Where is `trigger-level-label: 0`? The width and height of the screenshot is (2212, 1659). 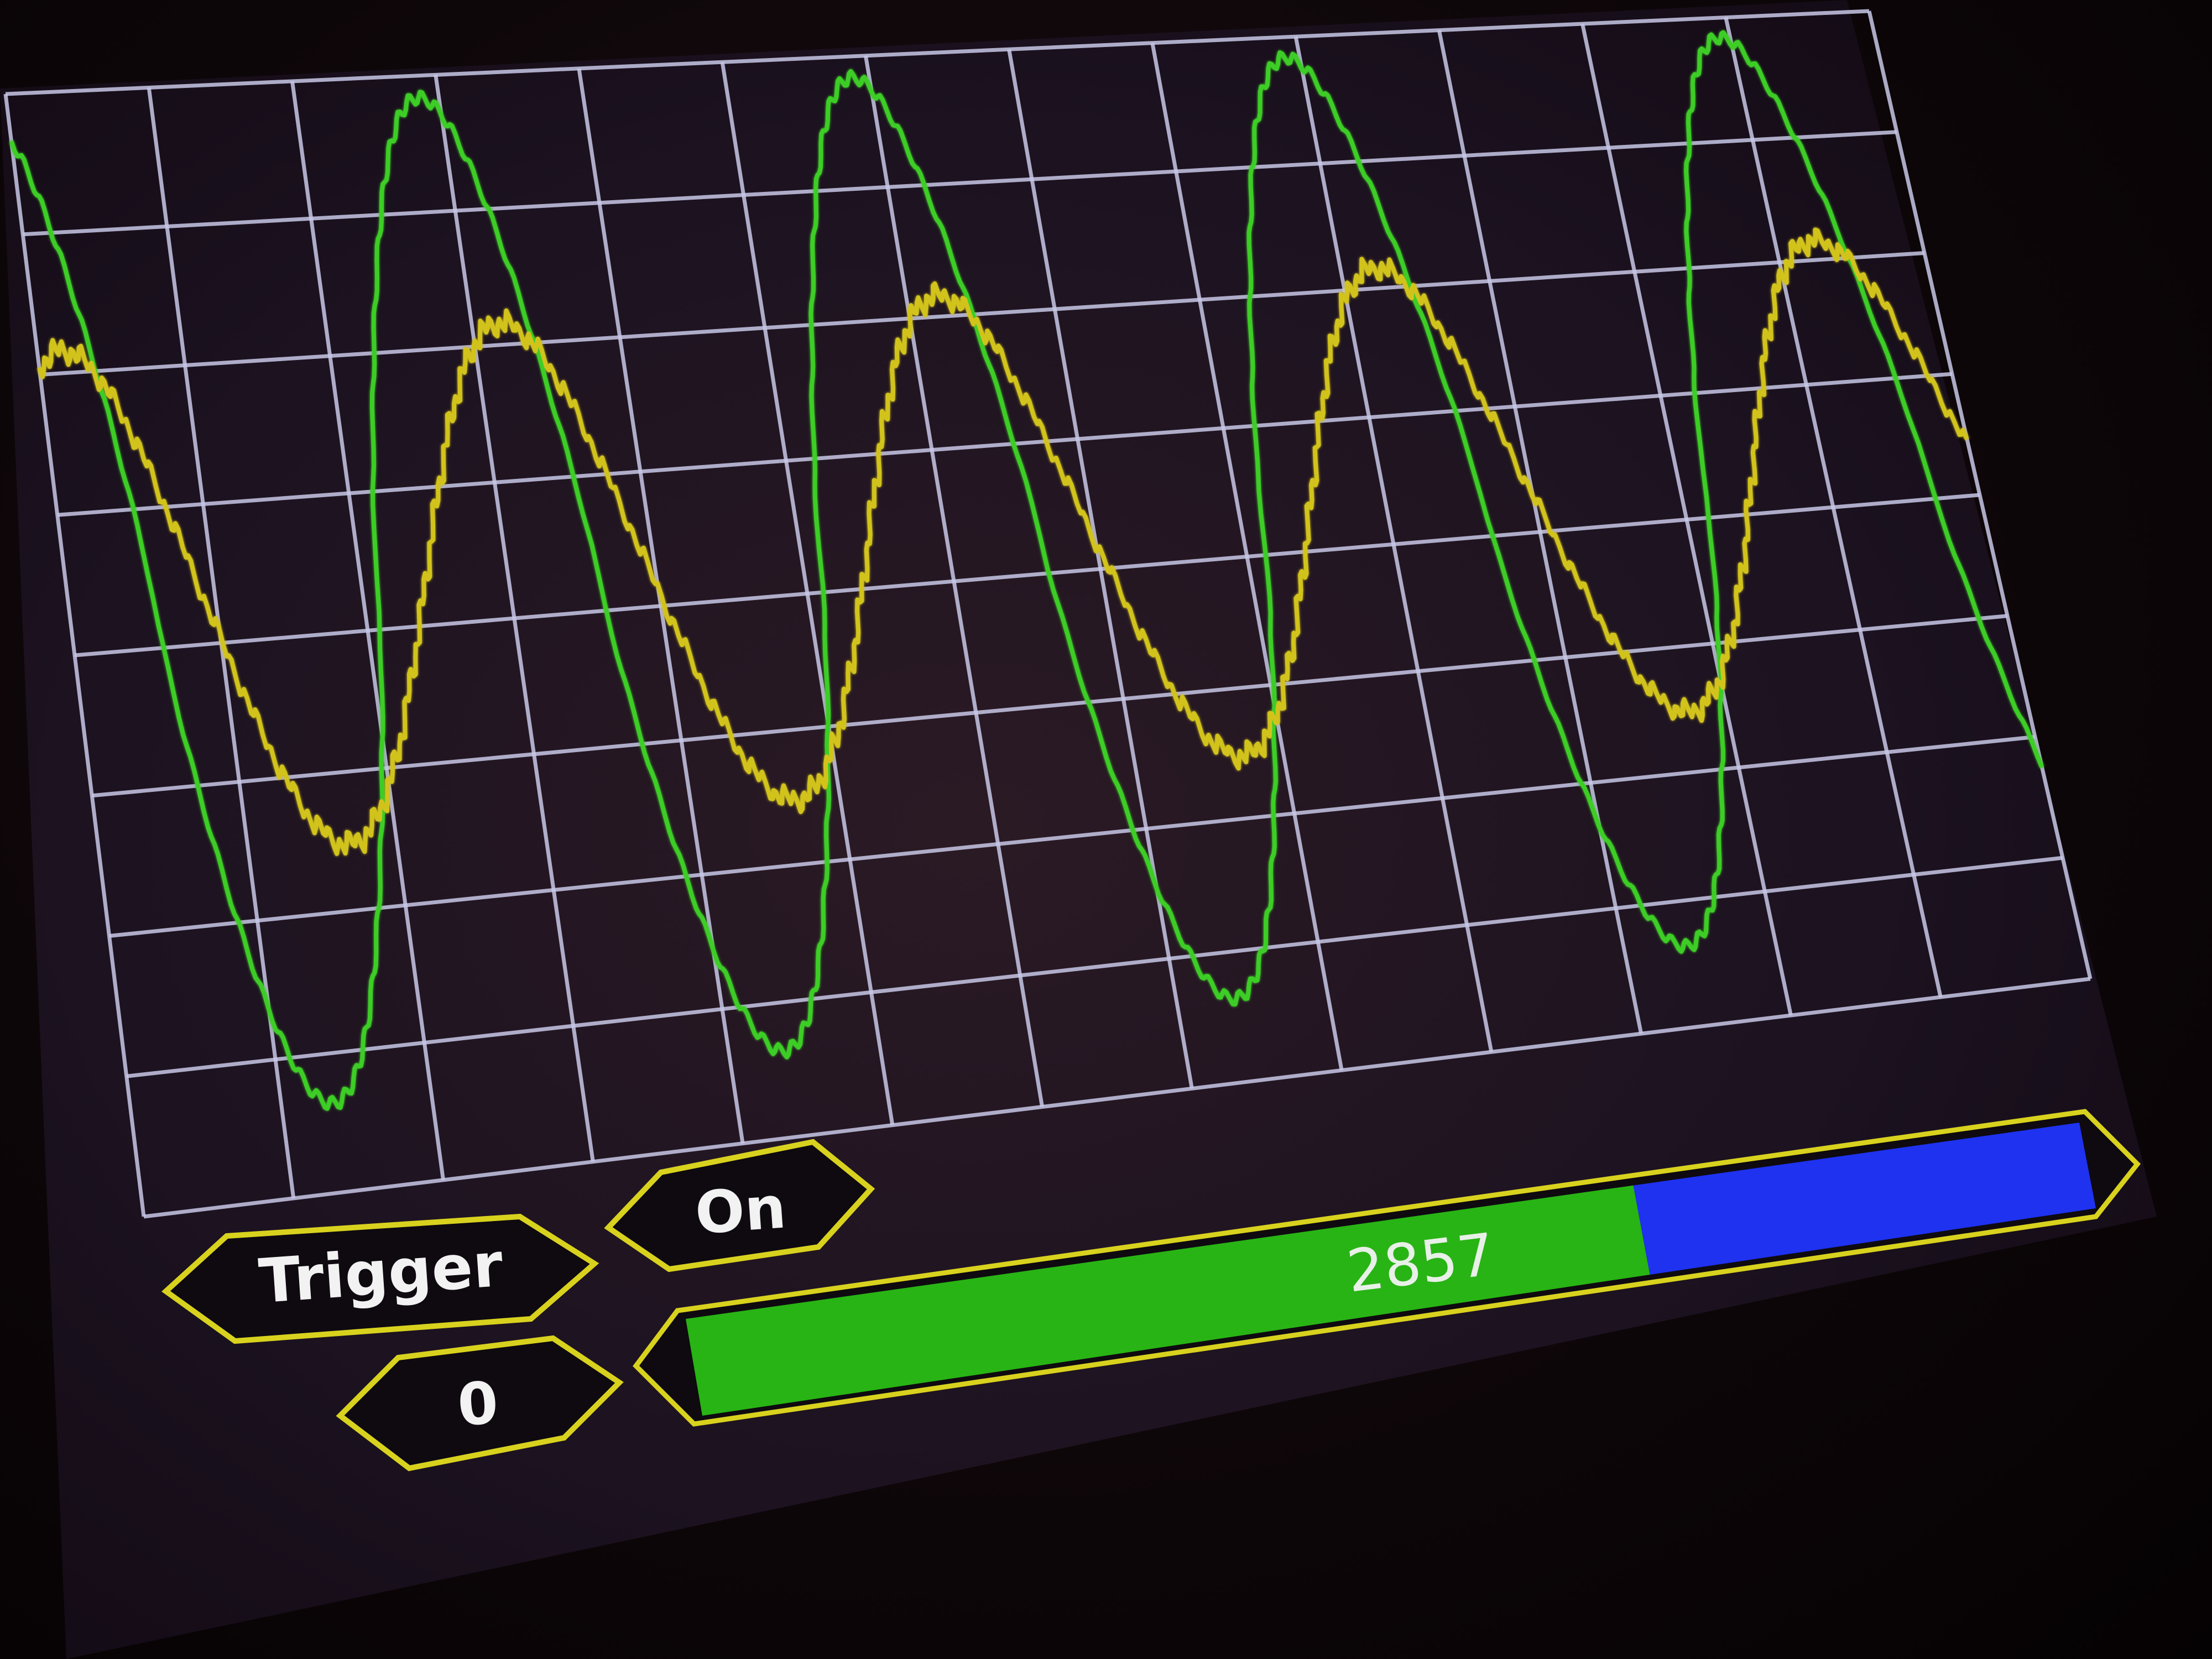 trigger-level-label: 0 is located at coordinates (478, 1404).